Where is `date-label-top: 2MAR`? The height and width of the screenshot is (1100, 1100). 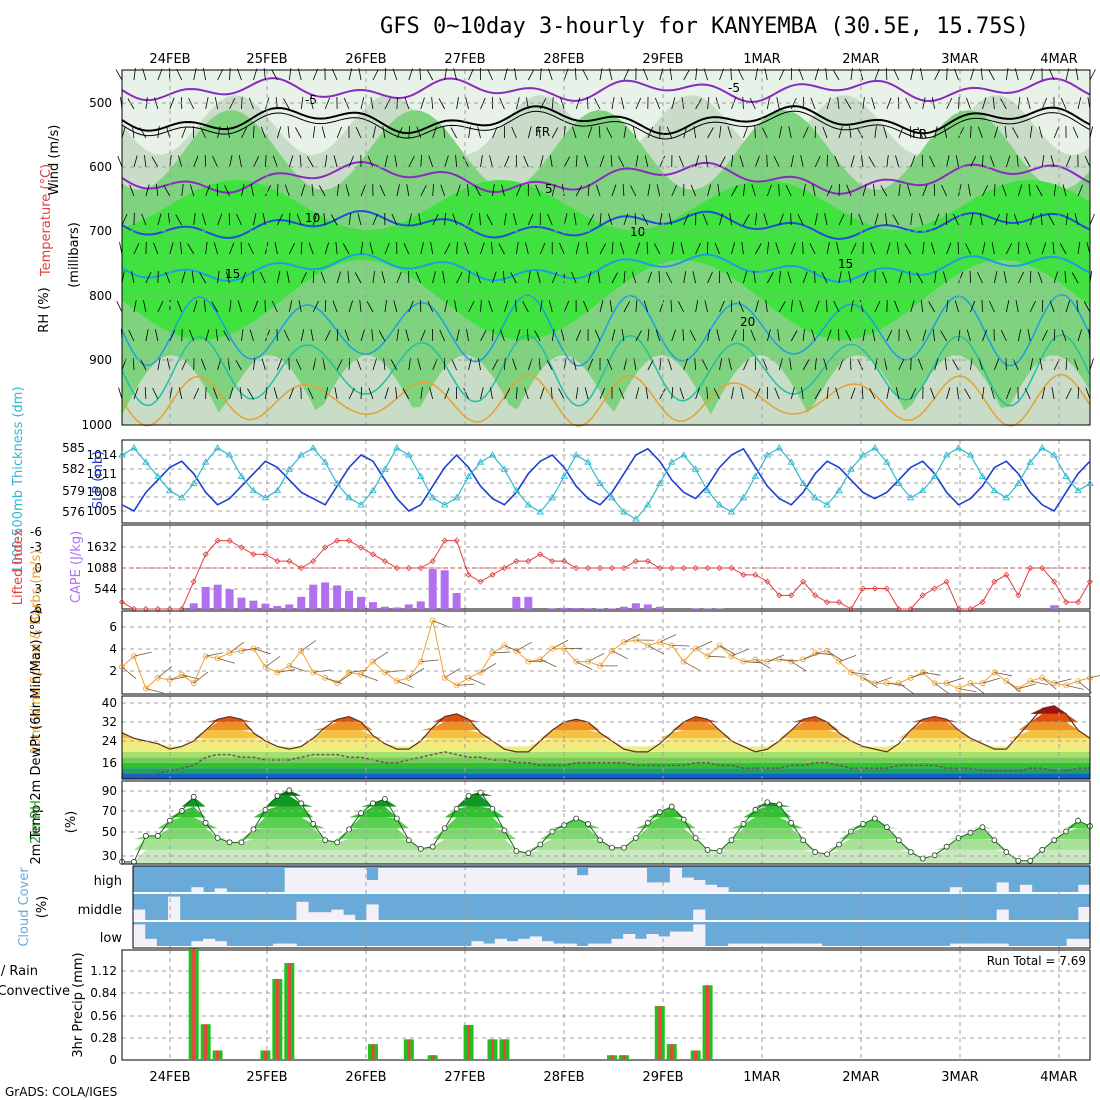 date-label-top: 2MAR is located at coordinates (860, 59).